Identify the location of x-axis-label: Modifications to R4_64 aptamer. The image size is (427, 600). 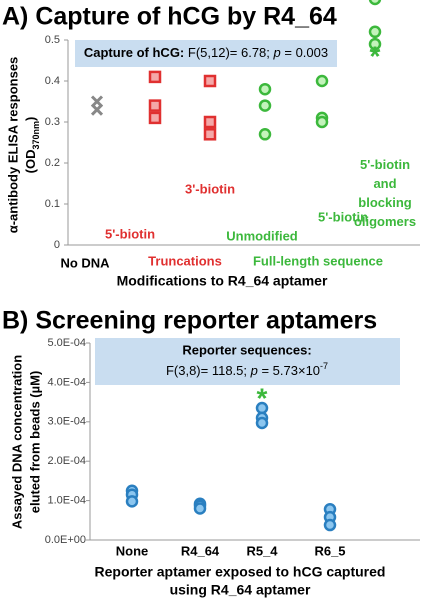
(222, 281).